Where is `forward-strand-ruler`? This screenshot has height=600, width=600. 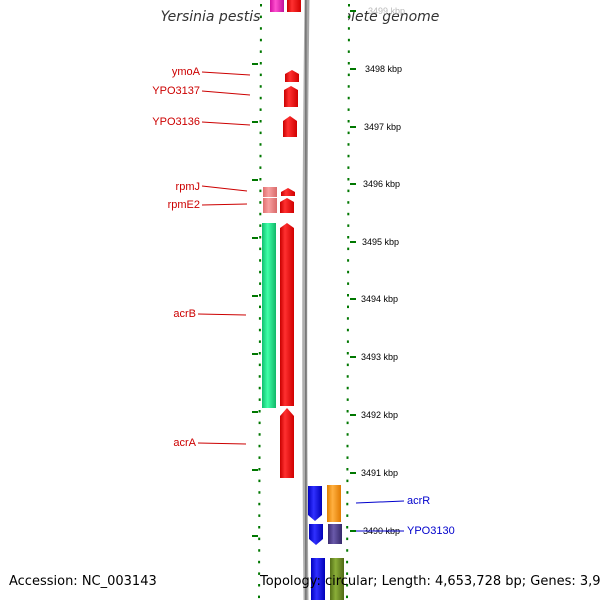
forward-strand-ruler is located at coordinates (348, 301).